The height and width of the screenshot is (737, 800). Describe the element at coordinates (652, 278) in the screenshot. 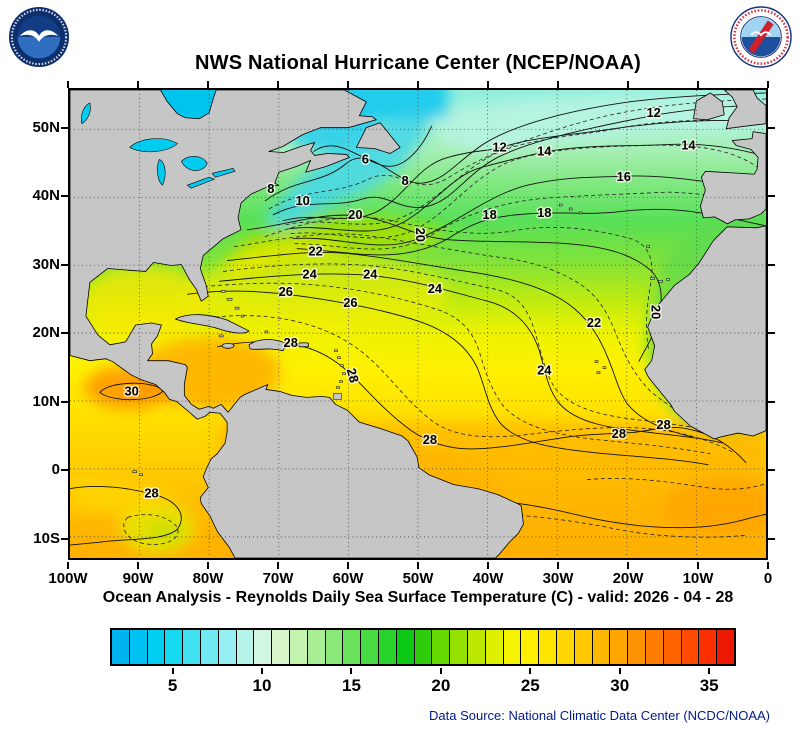

I see `canary-islands` at that location.